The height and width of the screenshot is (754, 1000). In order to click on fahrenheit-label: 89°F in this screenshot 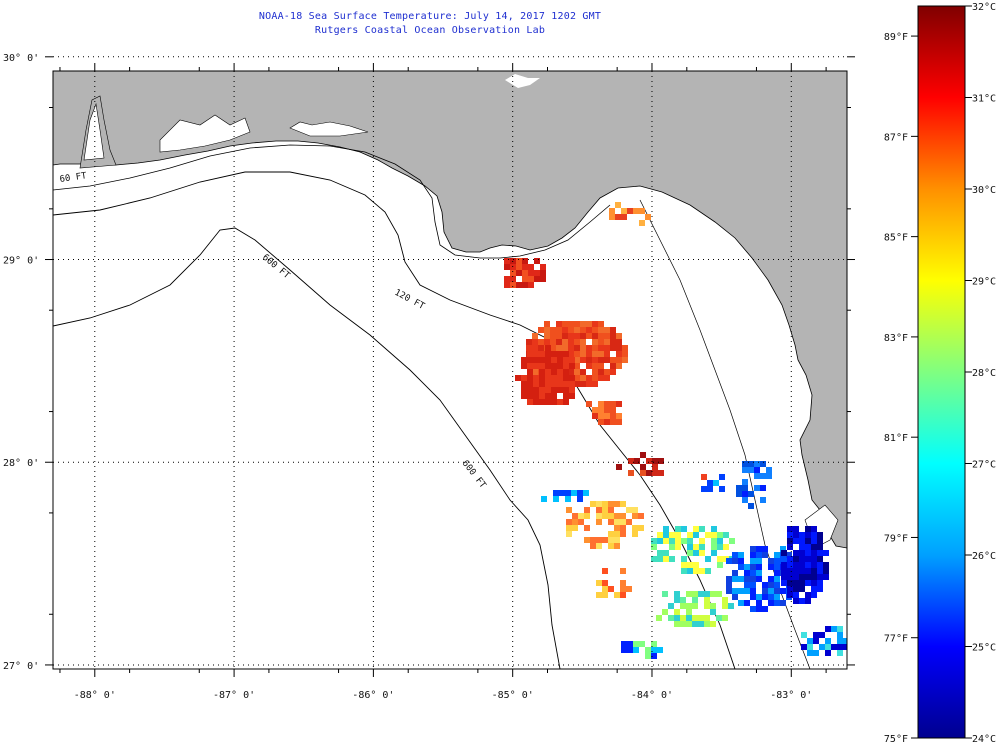, I will do `click(896, 37)`.